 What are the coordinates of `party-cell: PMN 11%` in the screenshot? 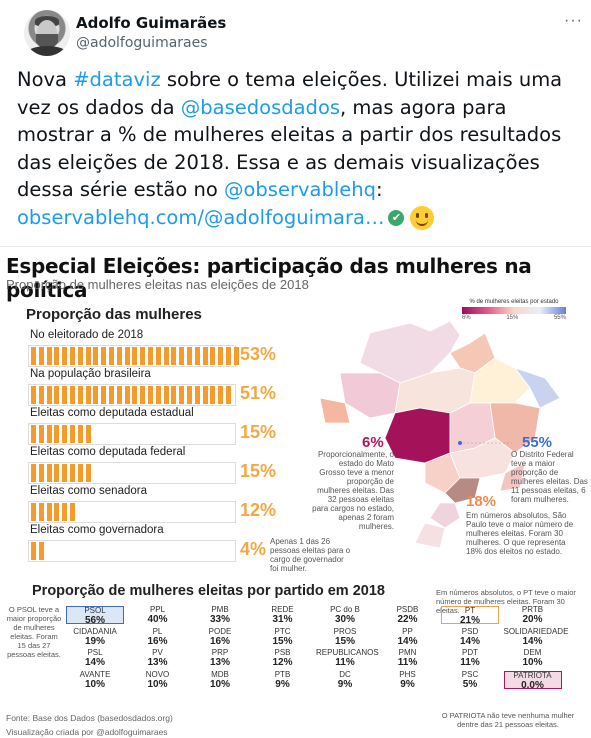 It's located at (408, 658).